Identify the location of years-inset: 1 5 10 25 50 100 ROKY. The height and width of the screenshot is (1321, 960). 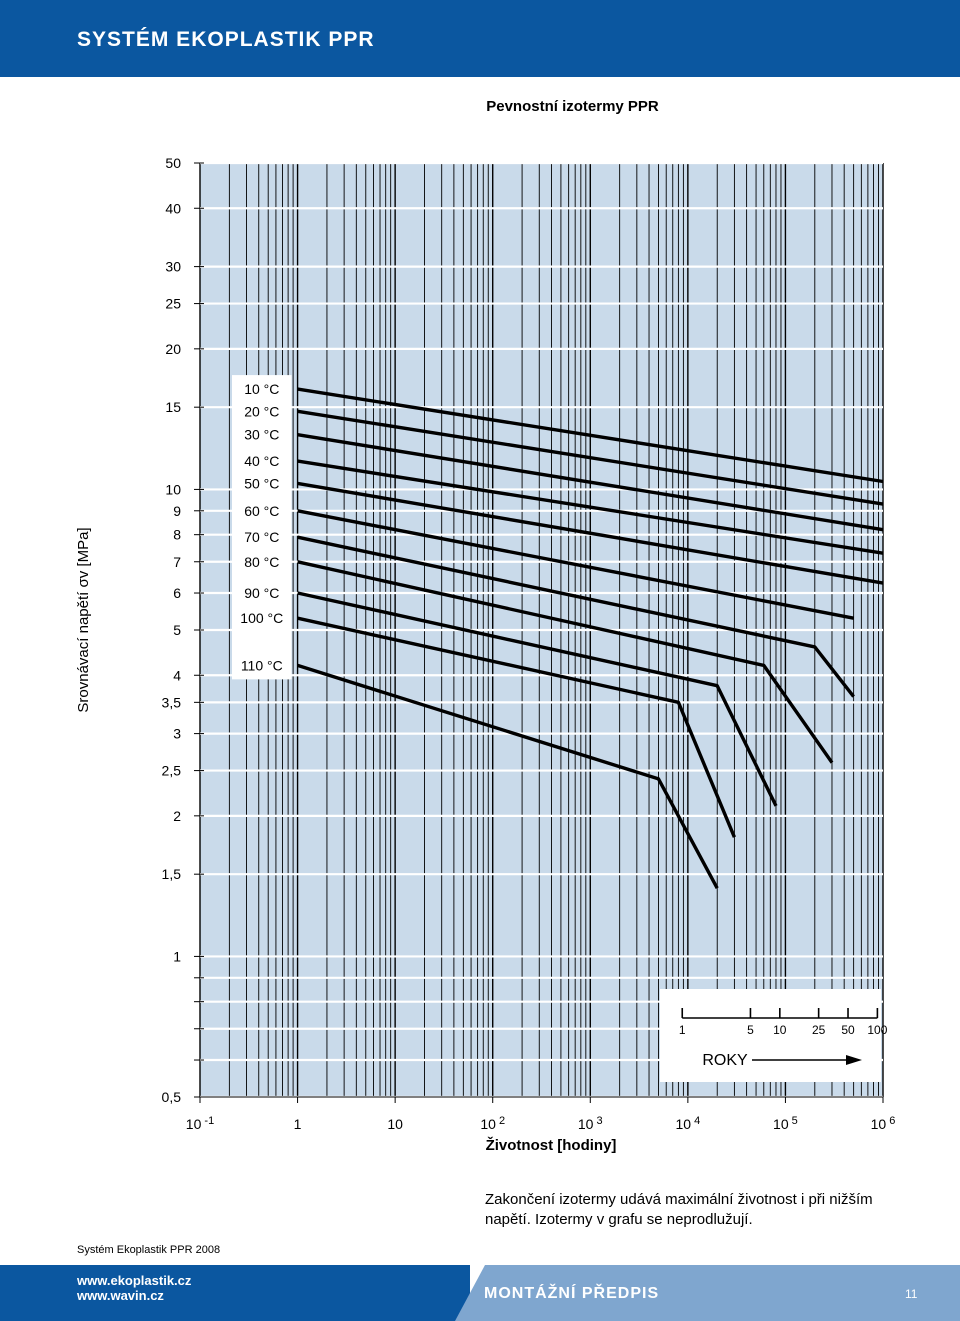
(774, 1035).